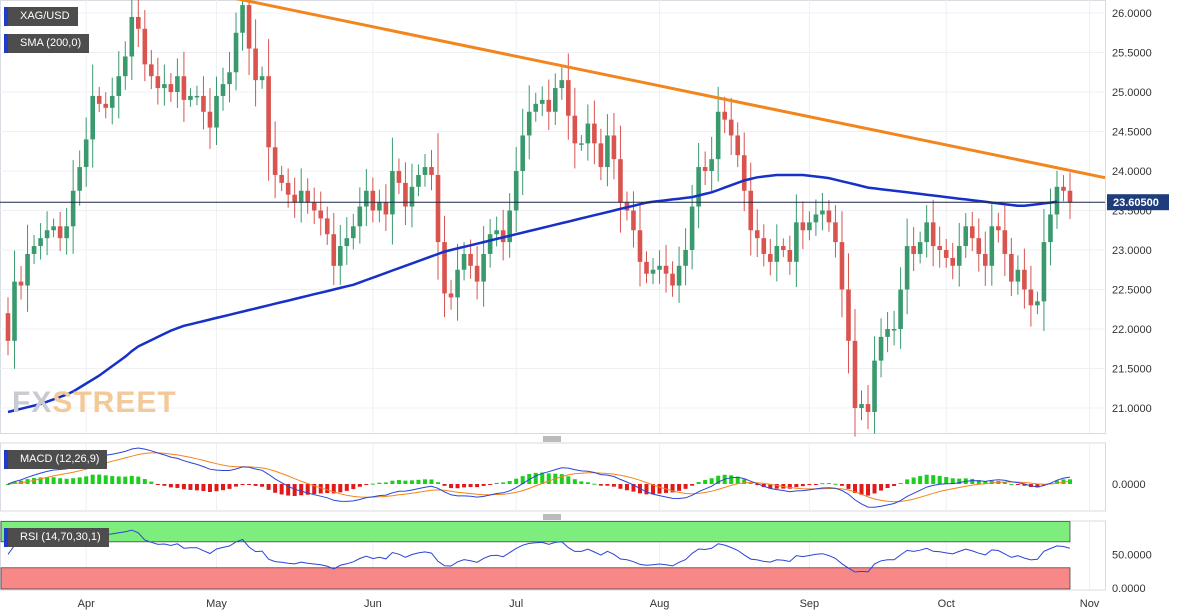 The height and width of the screenshot is (616, 1182). Describe the element at coordinates (1132, 133) in the screenshot. I see `y-tick-label: 24.5000` at that location.